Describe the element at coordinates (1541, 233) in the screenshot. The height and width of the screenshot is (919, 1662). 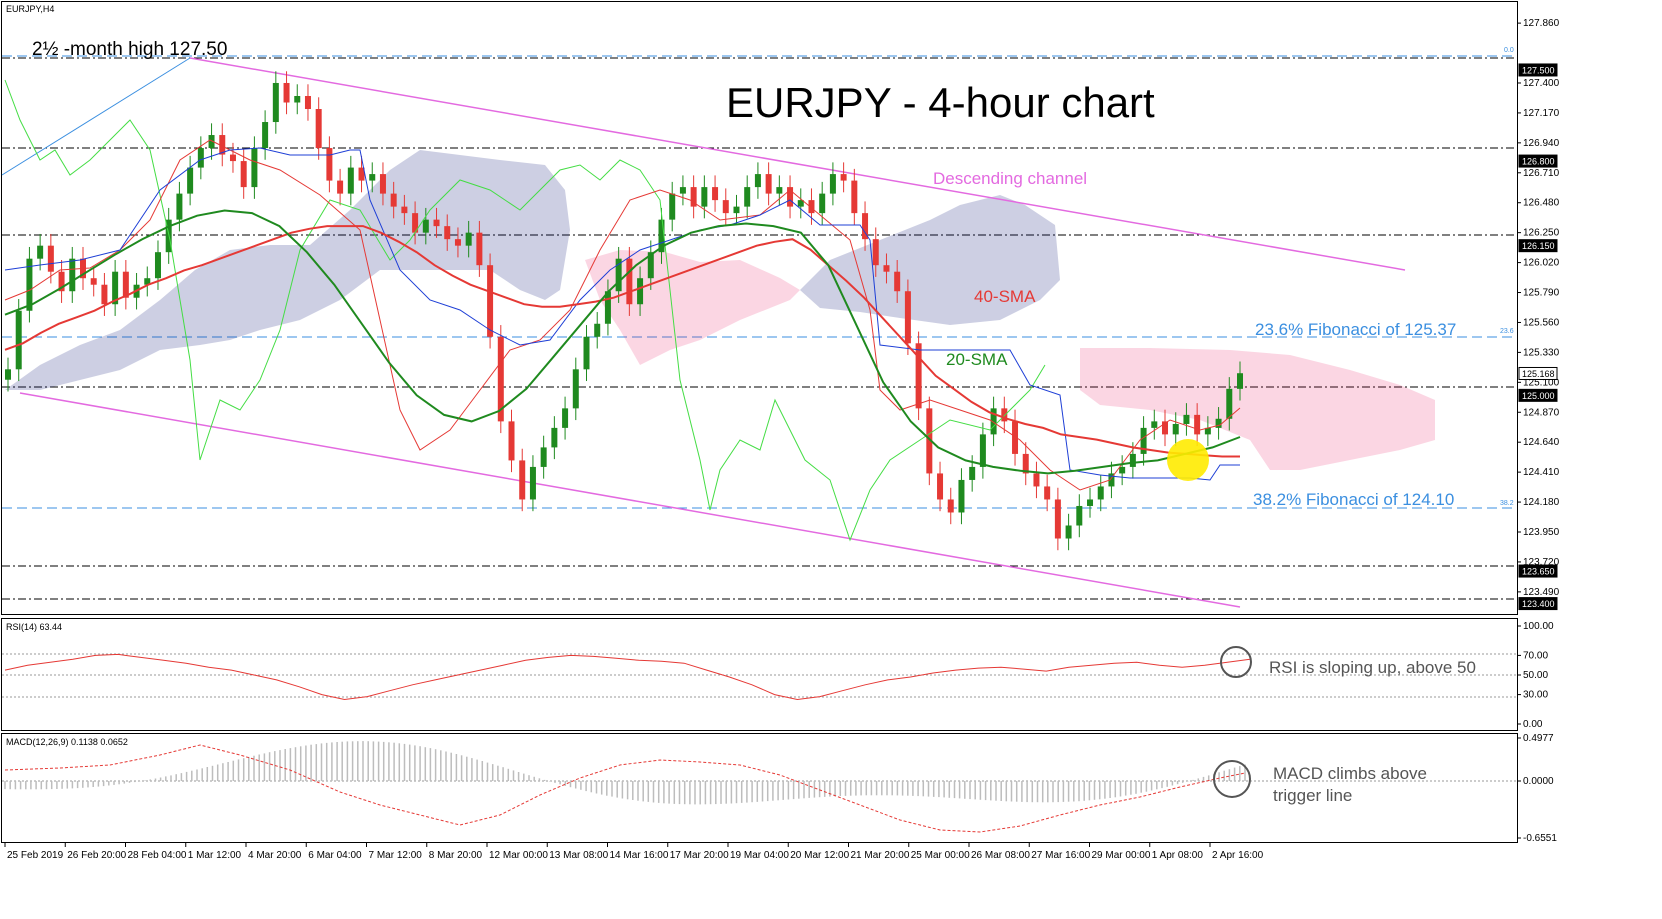
I see `price-tick-label: 126.250` at that location.